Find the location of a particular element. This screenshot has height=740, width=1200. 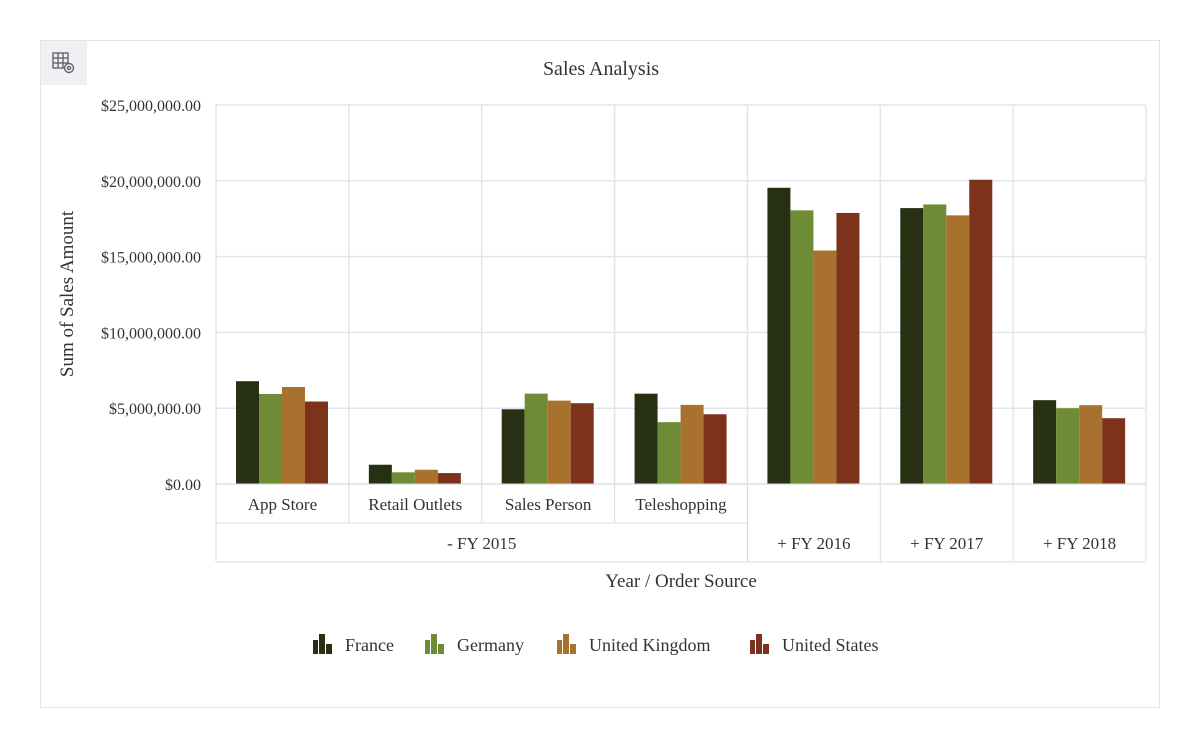

table-view-button is located at coordinates (64, 63).